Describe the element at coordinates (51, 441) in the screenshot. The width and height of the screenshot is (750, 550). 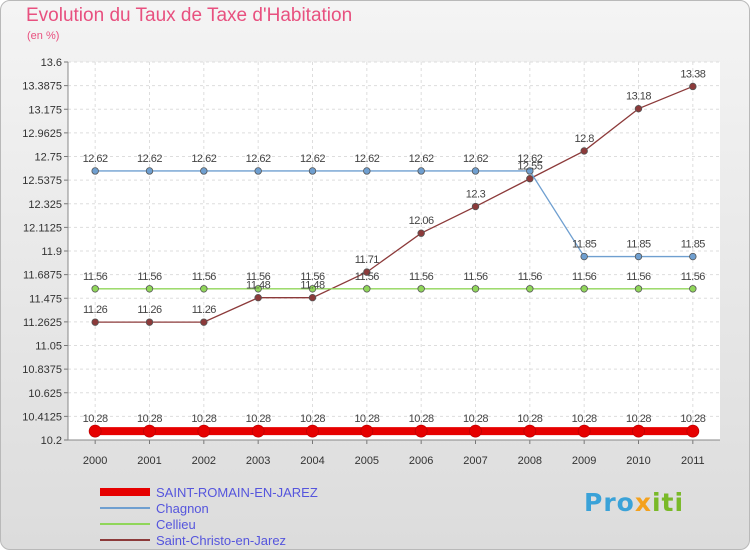
I see `y-tick-label: 10.2` at that location.